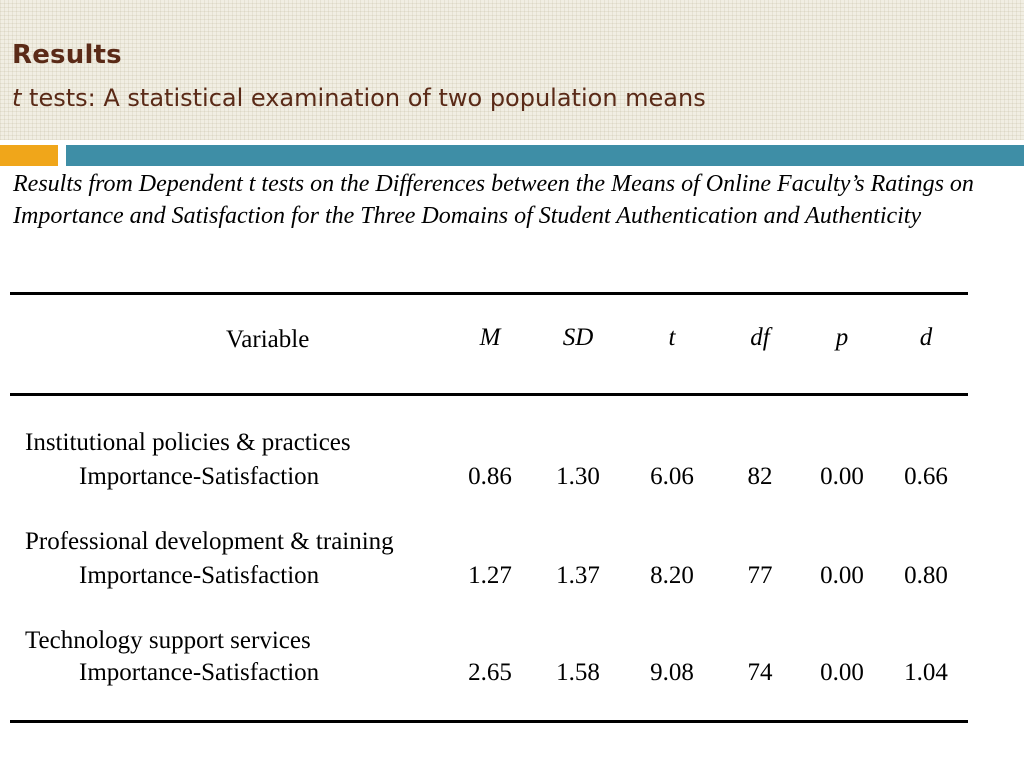 This screenshot has width=1024, height=768. I want to click on cell-d: 0.66, so click(926, 476).